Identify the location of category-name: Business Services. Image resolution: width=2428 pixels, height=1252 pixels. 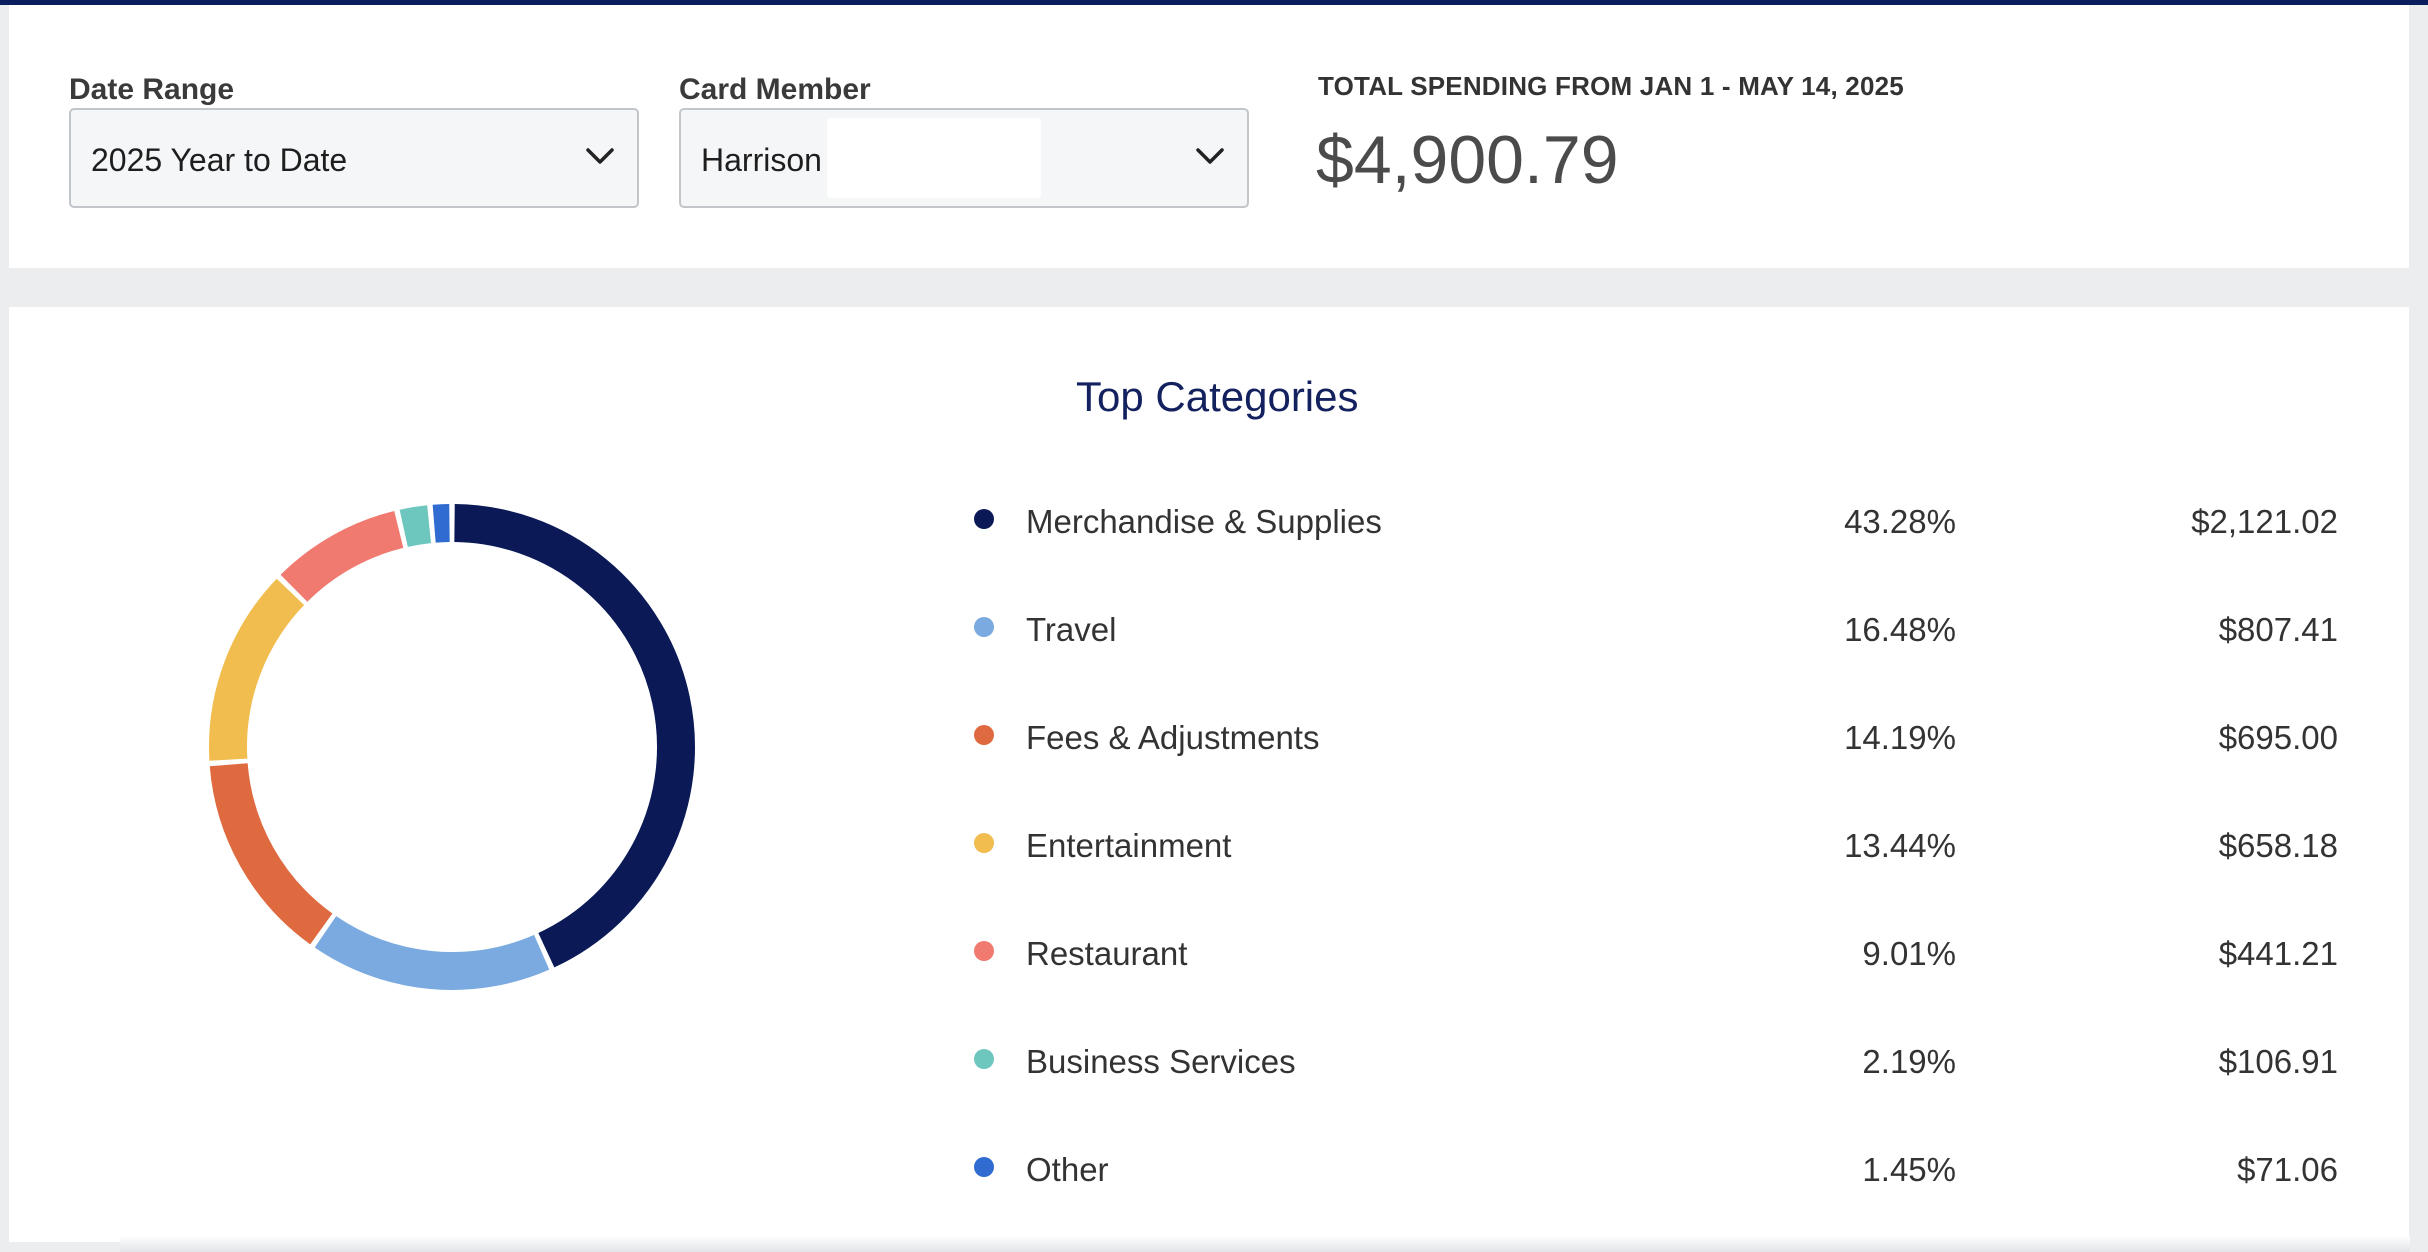
(1161, 1061).